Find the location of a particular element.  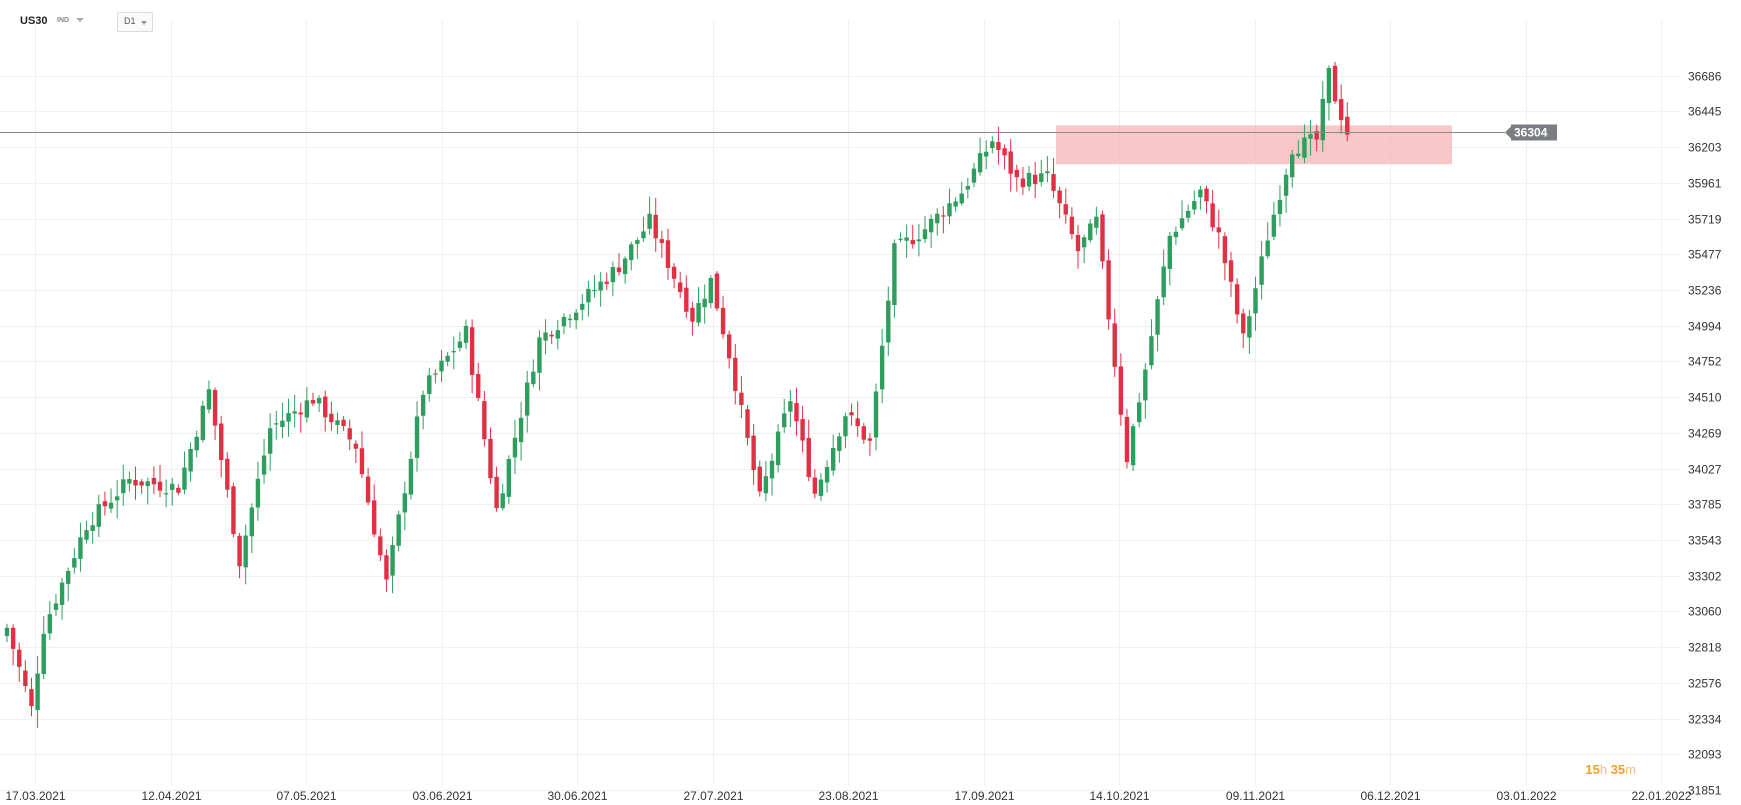

market-type-label: IND is located at coordinates (63, 20).